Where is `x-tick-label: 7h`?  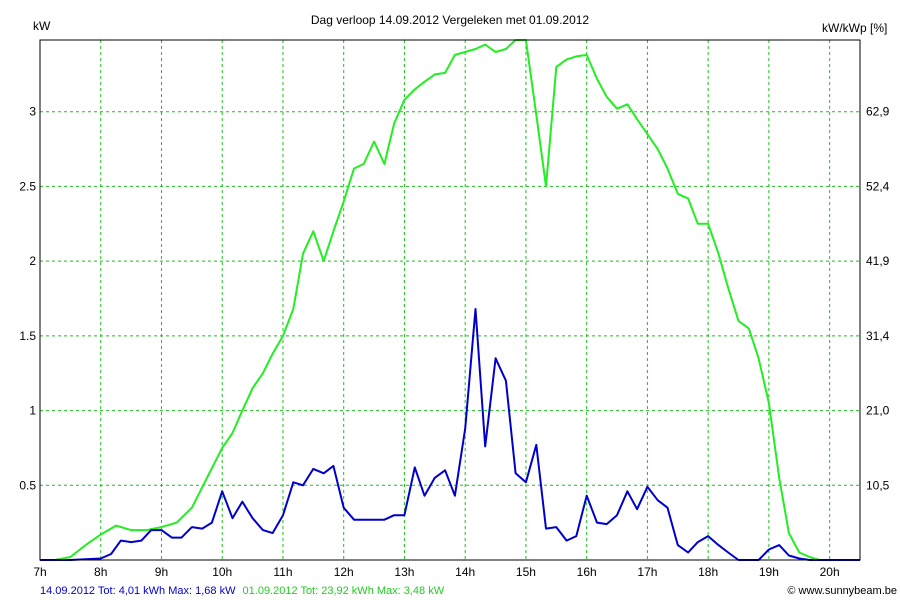
x-tick-label: 7h is located at coordinates (39, 572).